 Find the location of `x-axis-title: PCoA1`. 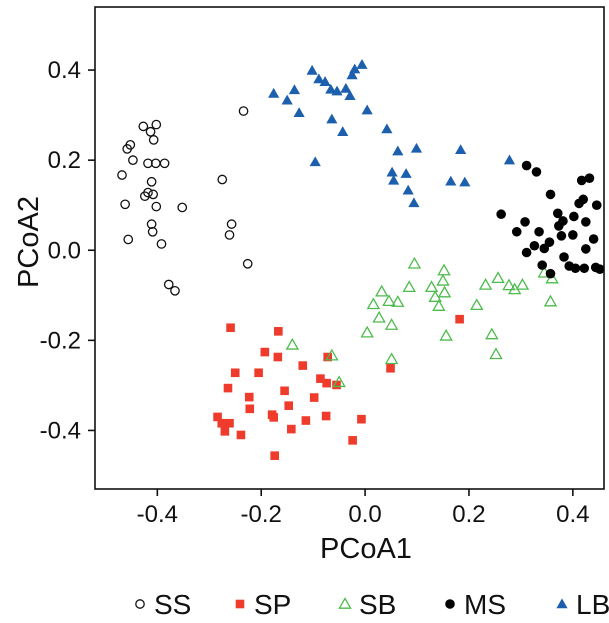

x-axis-title: PCoA1 is located at coordinates (366, 549).